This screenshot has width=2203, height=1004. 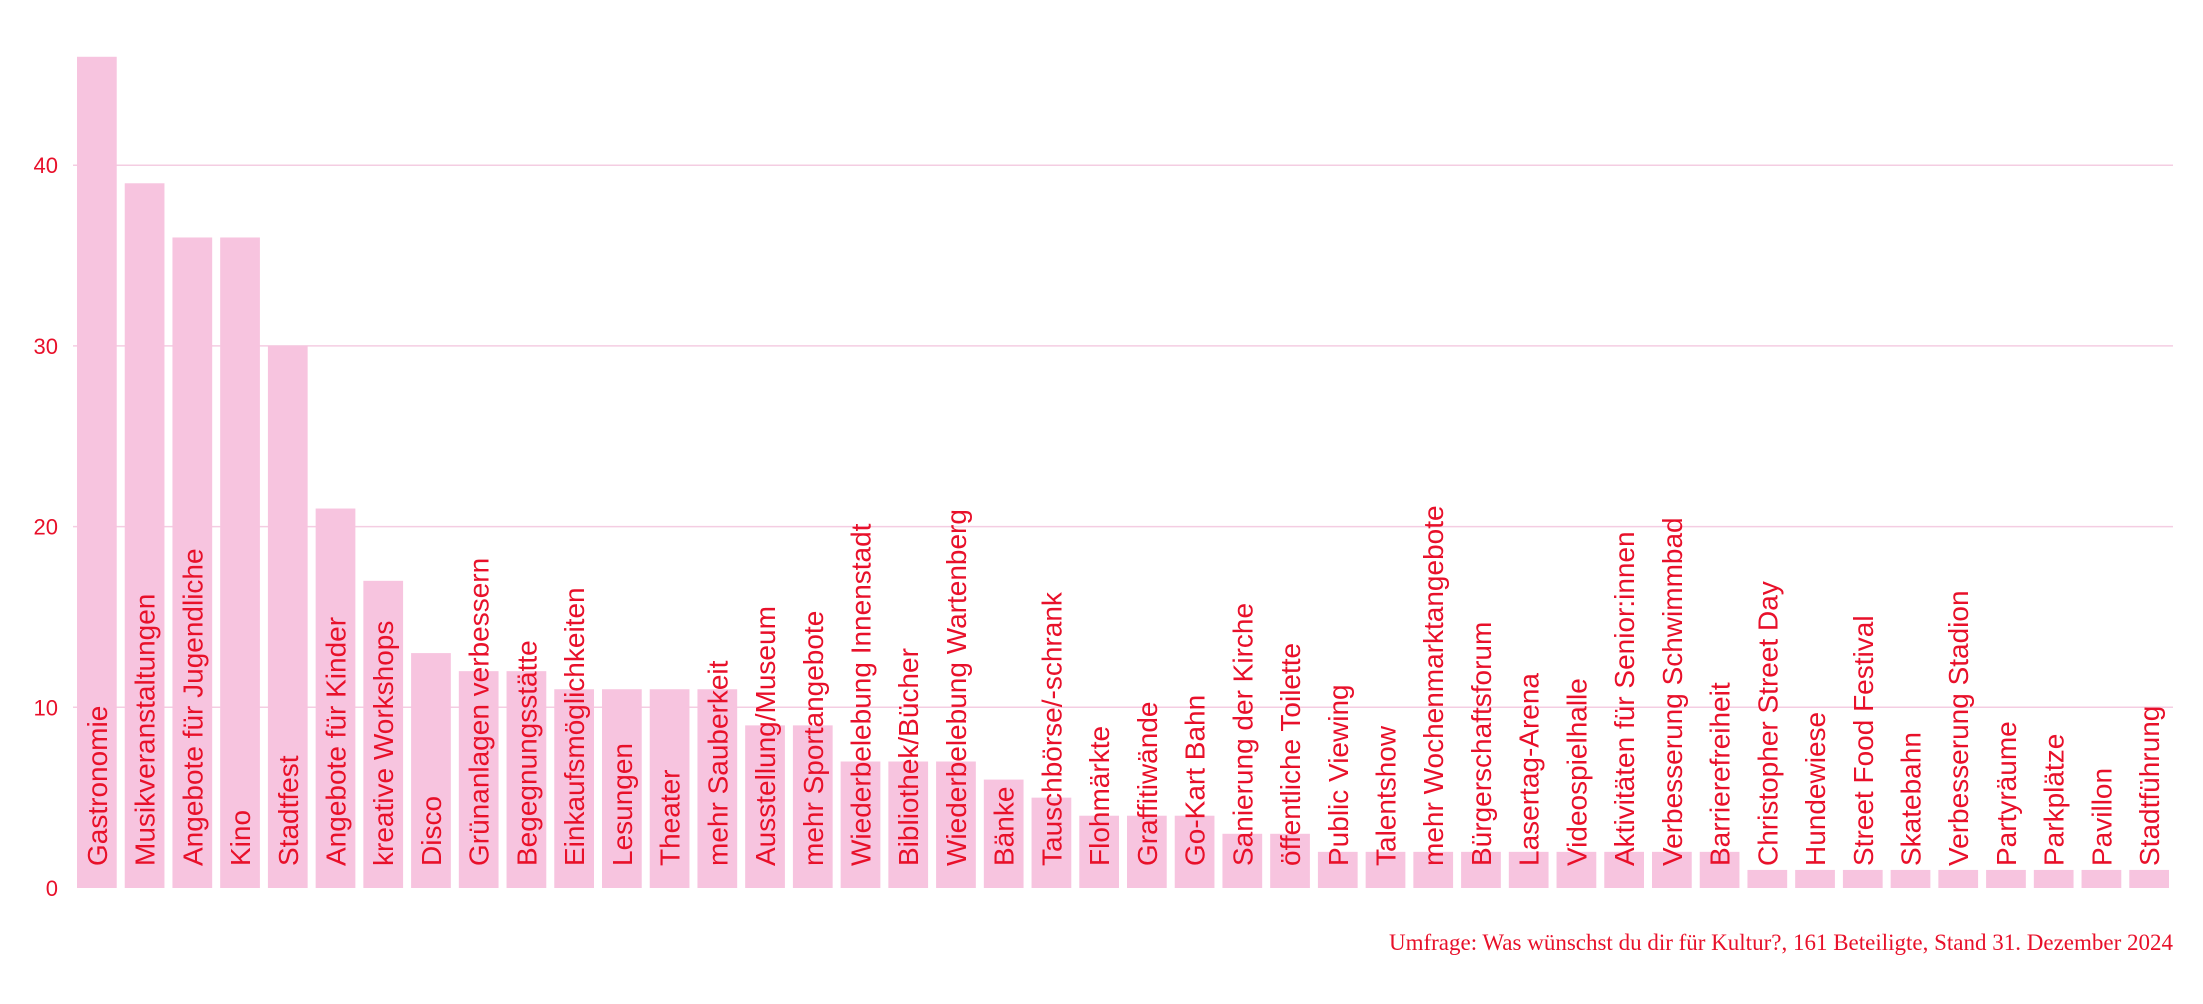 I want to click on category-label: Musikveranstaltungen, so click(x=145, y=730).